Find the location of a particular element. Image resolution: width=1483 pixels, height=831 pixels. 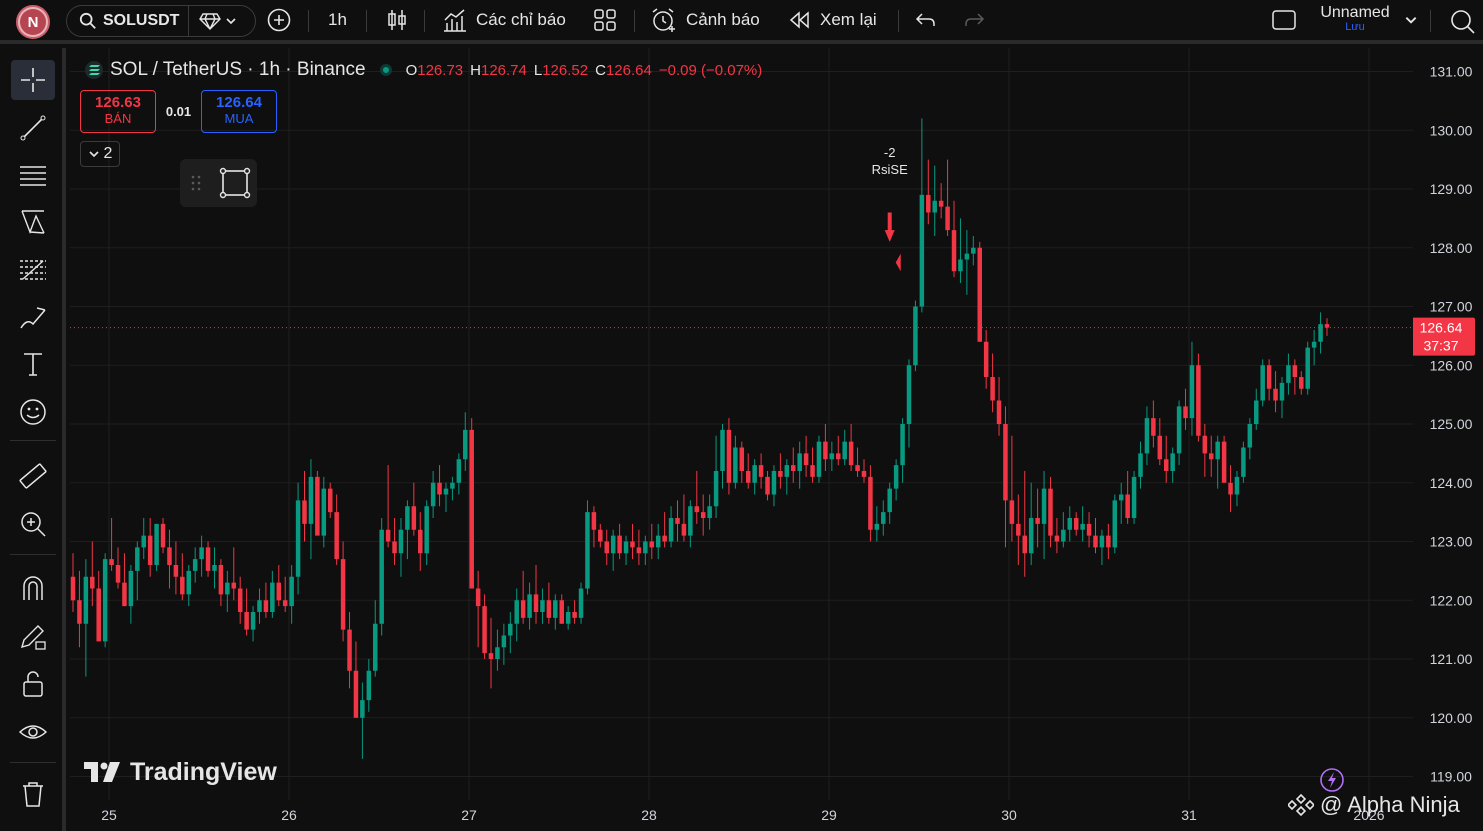

tradingview-logo: TradingView is located at coordinates (180, 772).